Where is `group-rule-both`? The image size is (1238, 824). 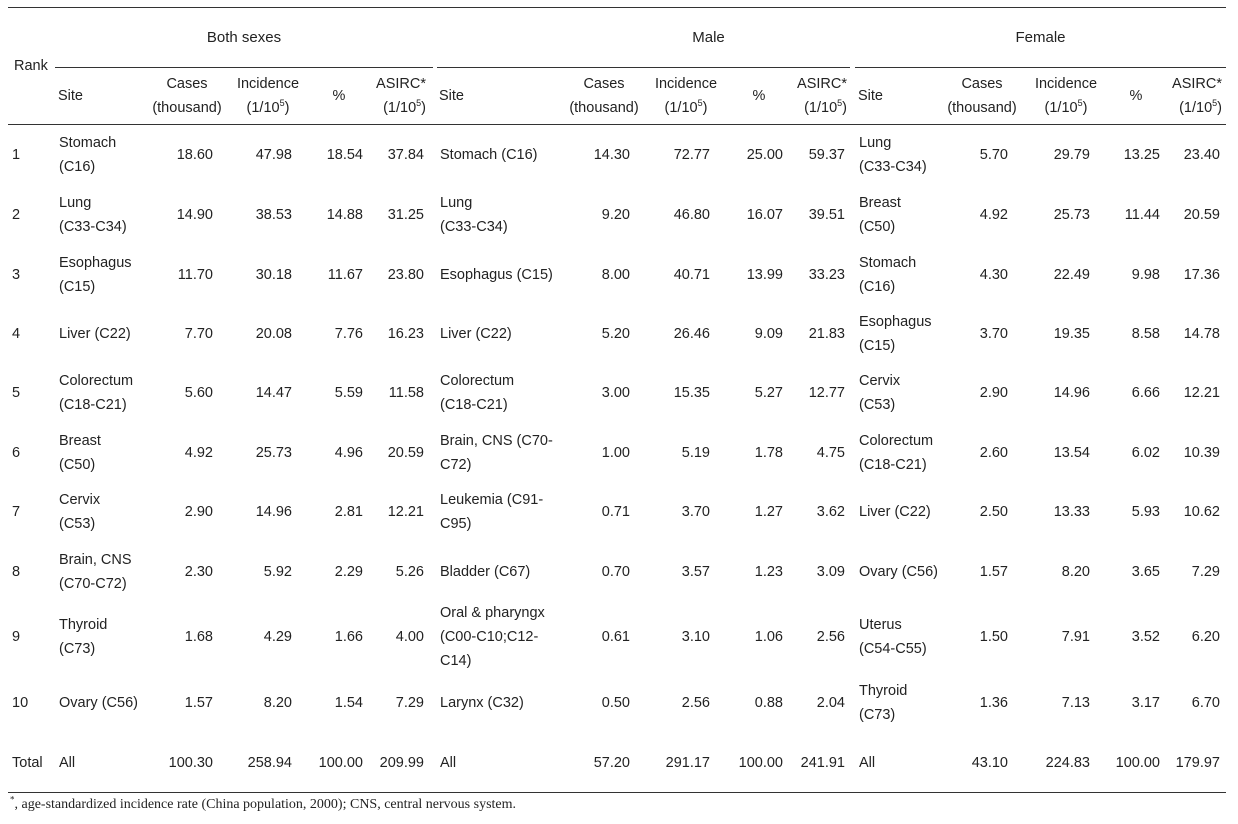
group-rule-both is located at coordinates (244, 67).